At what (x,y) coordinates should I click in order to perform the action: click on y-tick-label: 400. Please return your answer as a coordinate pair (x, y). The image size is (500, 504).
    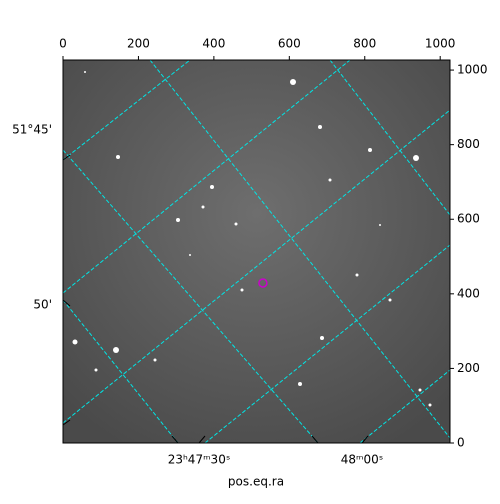
    Looking at the image, I should click on (468, 293).